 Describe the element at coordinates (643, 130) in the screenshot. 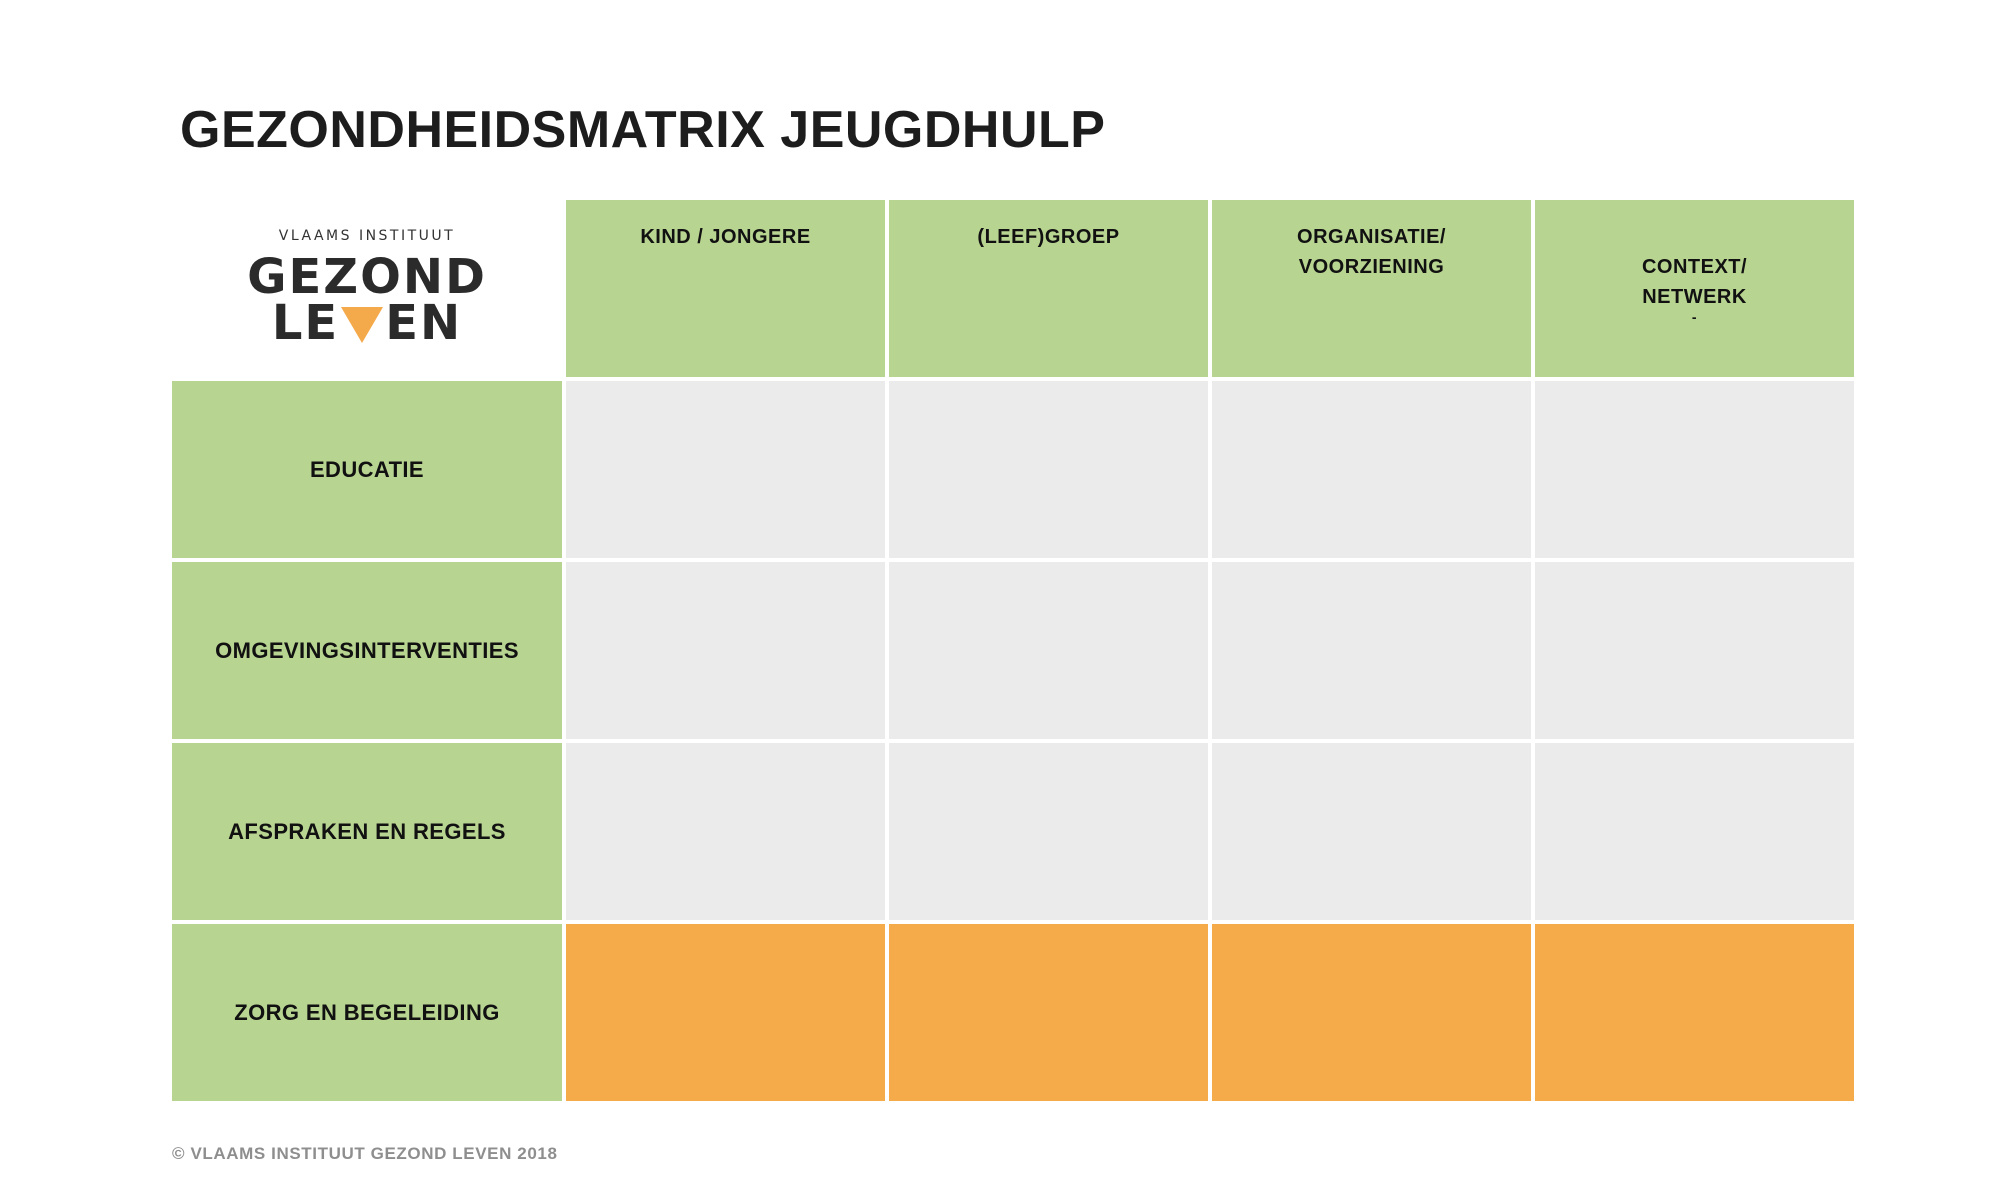

I see `page-title: GEZONDHEIDSMATRIX JEUGDHULP` at that location.